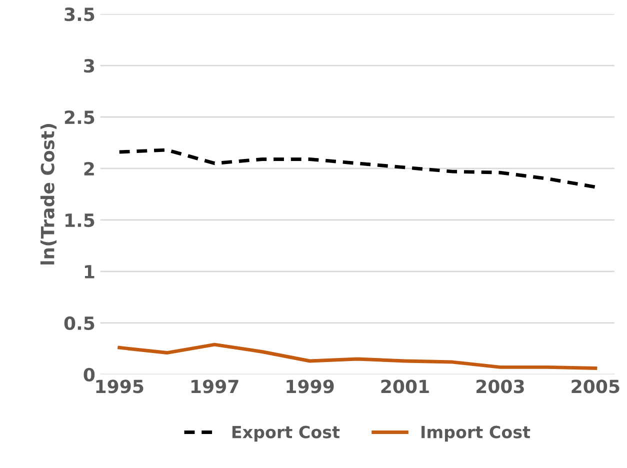 The width and height of the screenshot is (627, 468). What do you see at coordinates (89, 169) in the screenshot?
I see `y-tick-label: 2` at bounding box center [89, 169].